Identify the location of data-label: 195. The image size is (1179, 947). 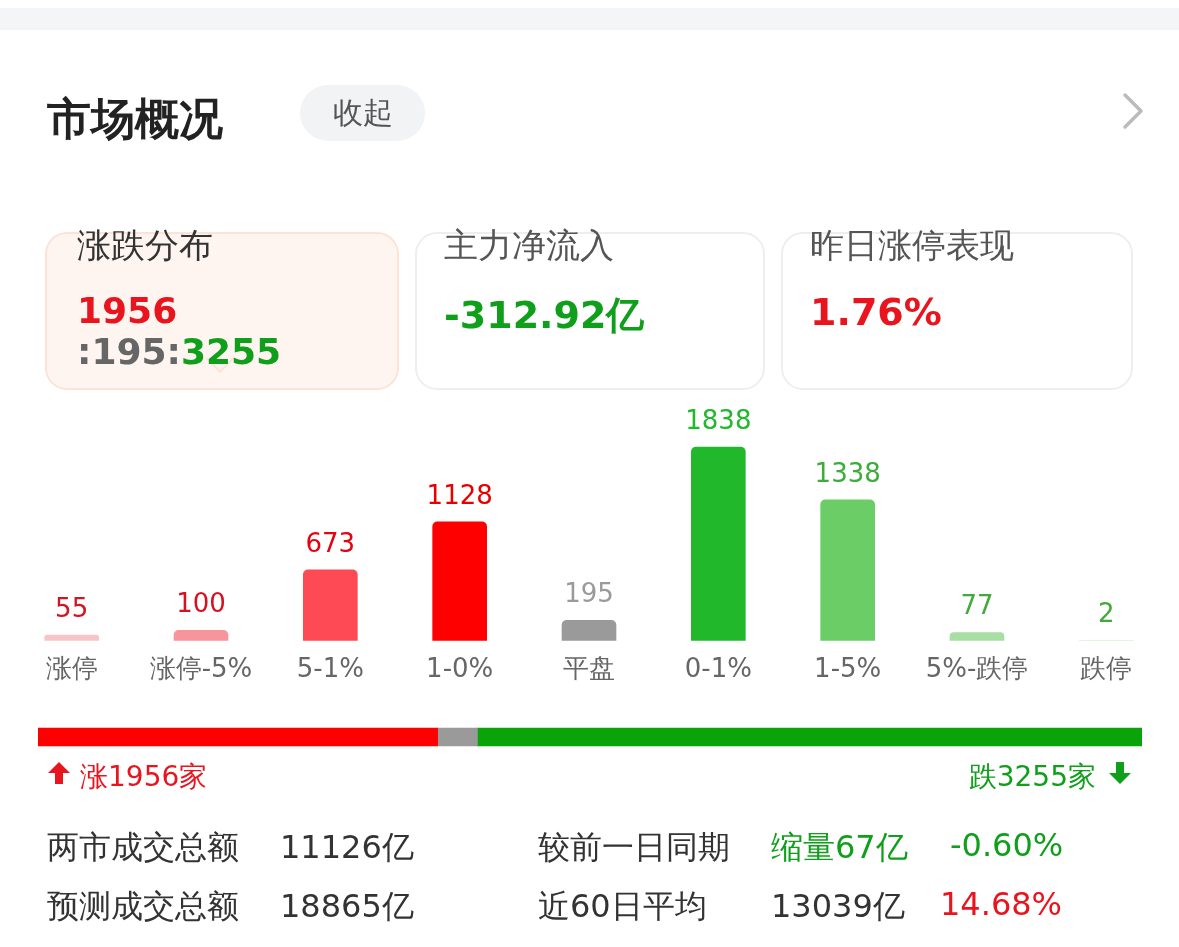
(589, 593).